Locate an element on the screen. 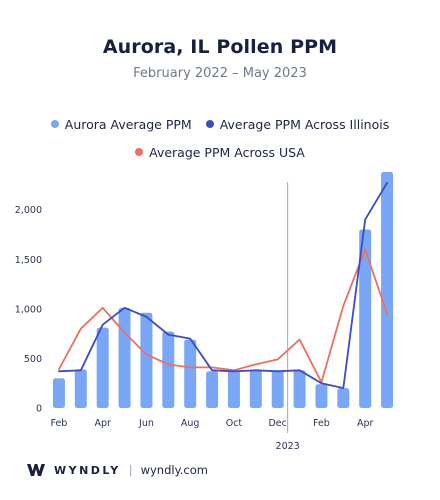 The image size is (440, 500). y-tick-label: 2,000 is located at coordinates (28, 210).